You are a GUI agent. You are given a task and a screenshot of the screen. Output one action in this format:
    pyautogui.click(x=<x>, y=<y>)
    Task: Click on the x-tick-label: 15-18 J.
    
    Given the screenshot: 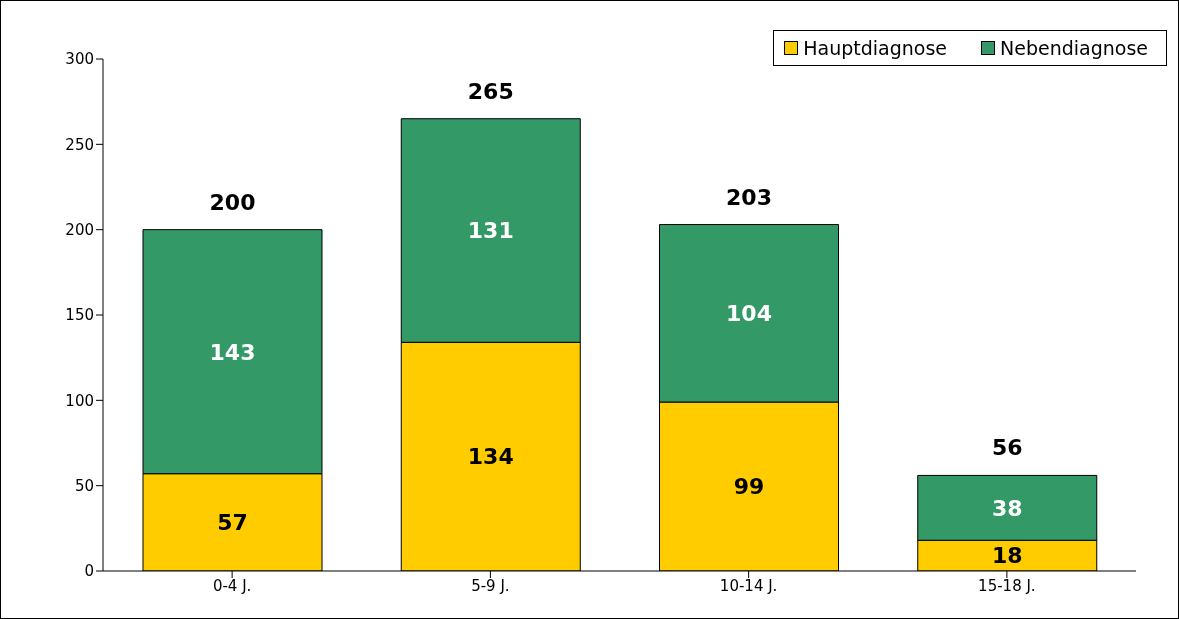 What is the action you would take?
    pyautogui.click(x=1007, y=585)
    